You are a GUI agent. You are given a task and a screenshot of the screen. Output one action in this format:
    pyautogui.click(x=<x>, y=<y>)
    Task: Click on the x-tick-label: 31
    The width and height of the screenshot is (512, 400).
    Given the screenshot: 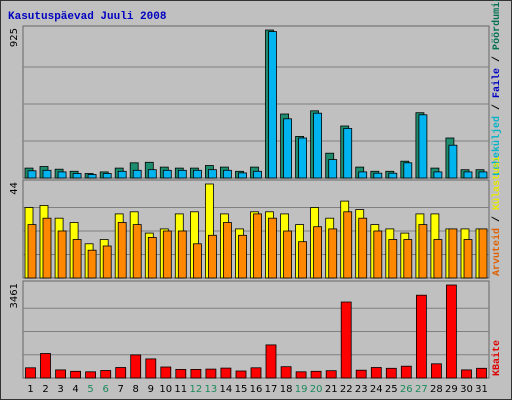 What is the action you would take?
    pyautogui.click(x=481, y=389)
    